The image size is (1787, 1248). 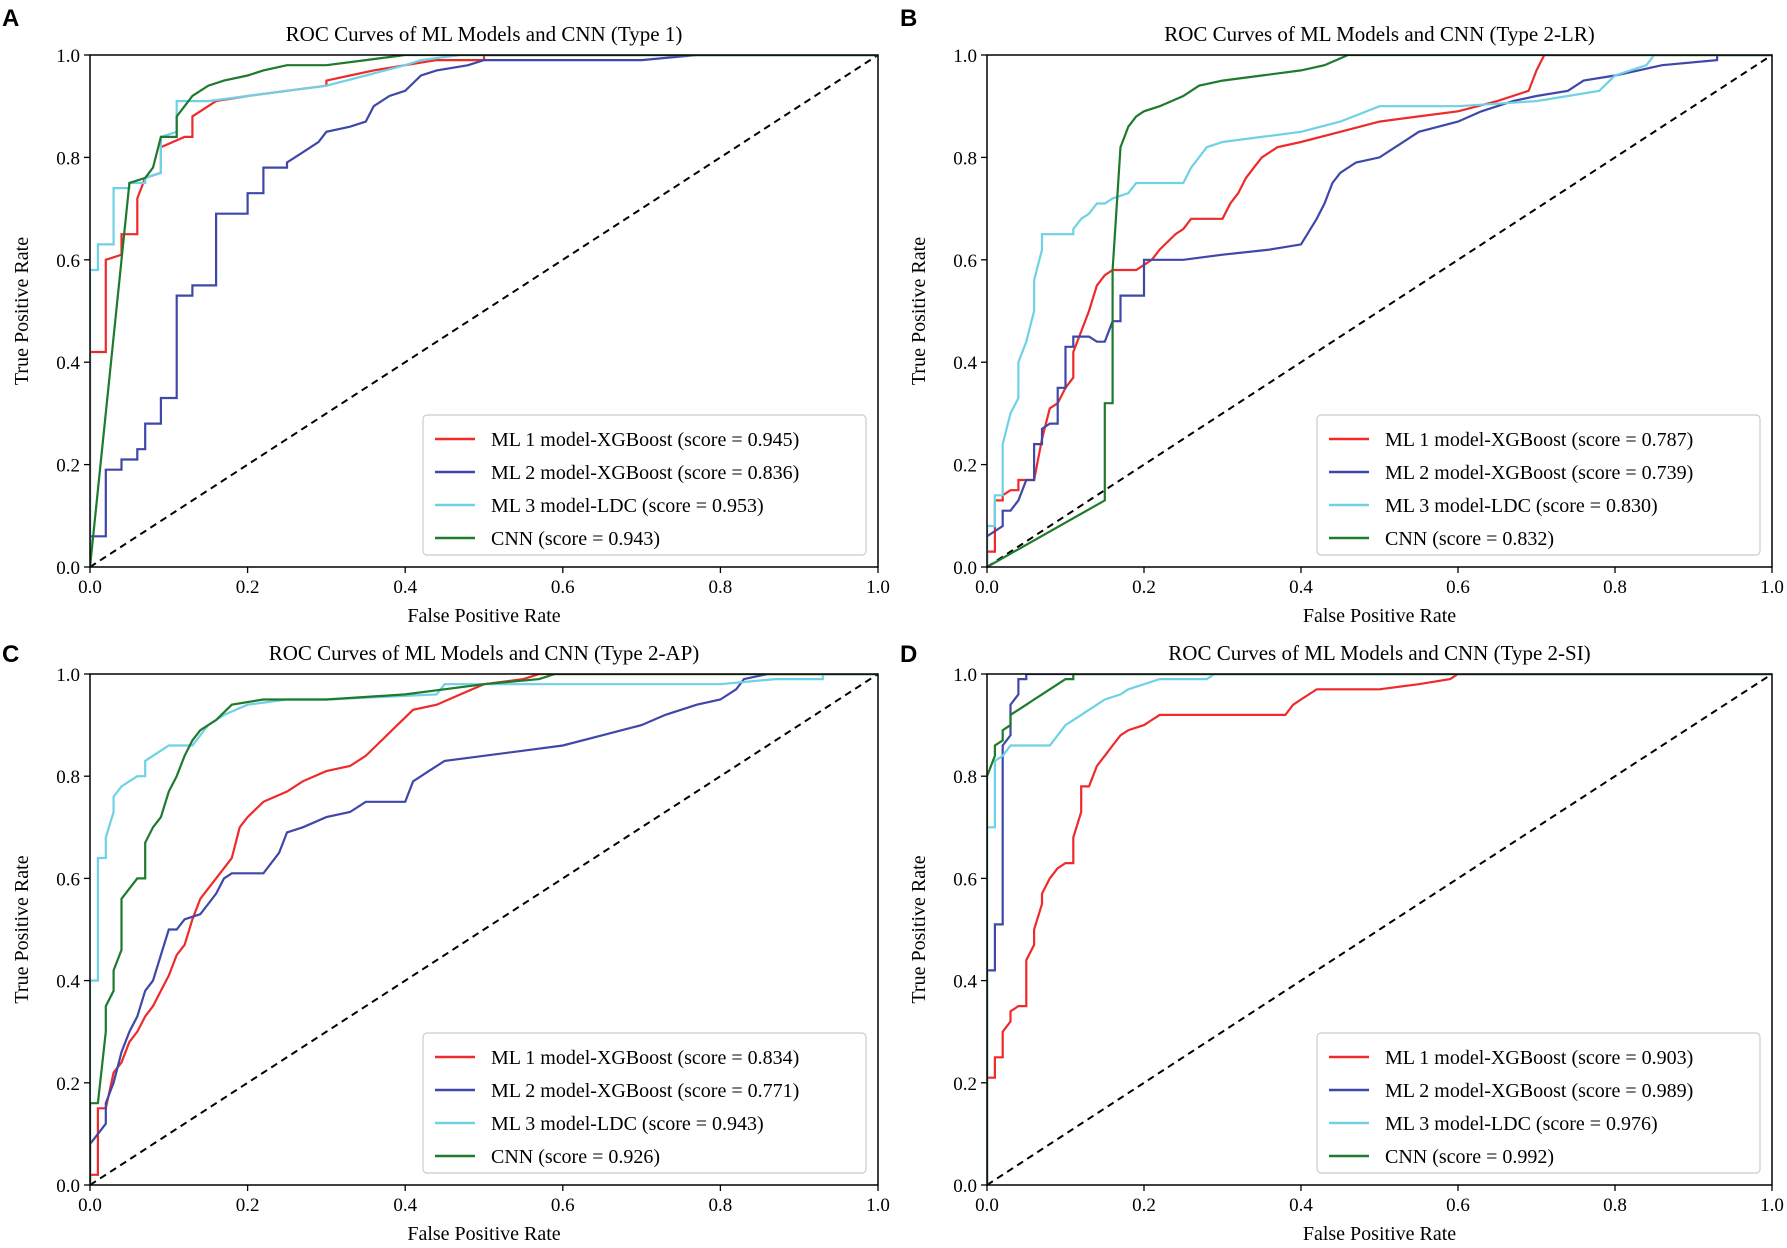 What do you see at coordinates (1539, 1091) in the screenshot?
I see `legend-entry-ml2: ML 2 model-XGBoost (score = 0.989)` at bounding box center [1539, 1091].